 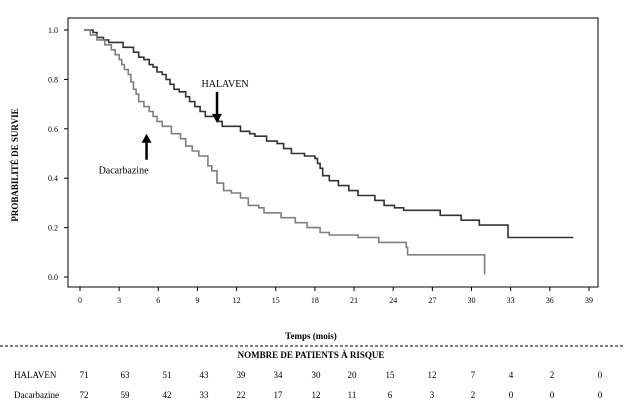 I want to click on x-tick-label: 15, so click(x=276, y=300).